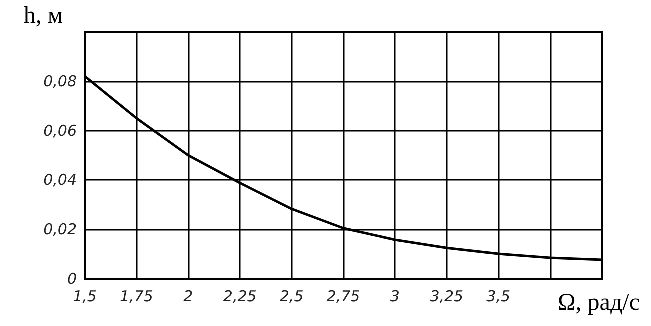  Describe the element at coordinates (240, 297) in the screenshot. I see `x-tick-label: 2,25` at that location.